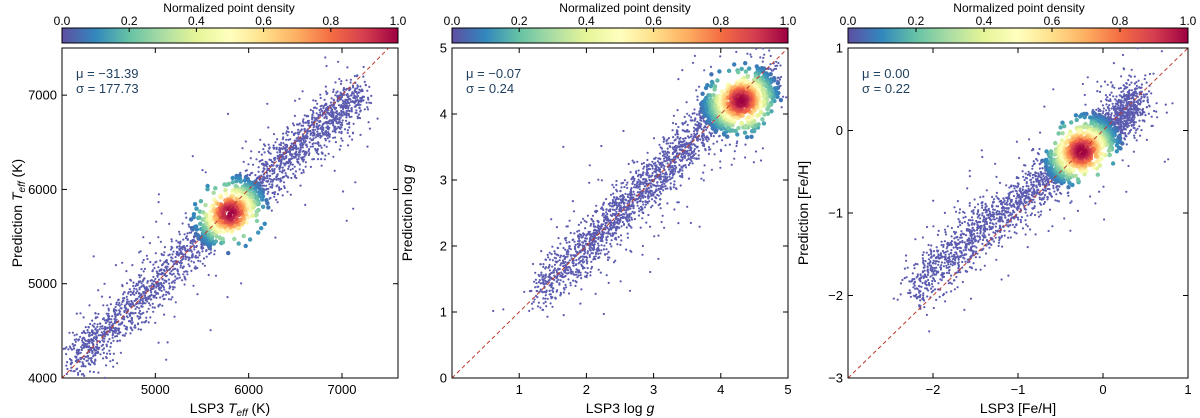 This screenshot has height=418, width=1200. I want to click on colorbar-tick-label: 1.0, so click(788, 21).